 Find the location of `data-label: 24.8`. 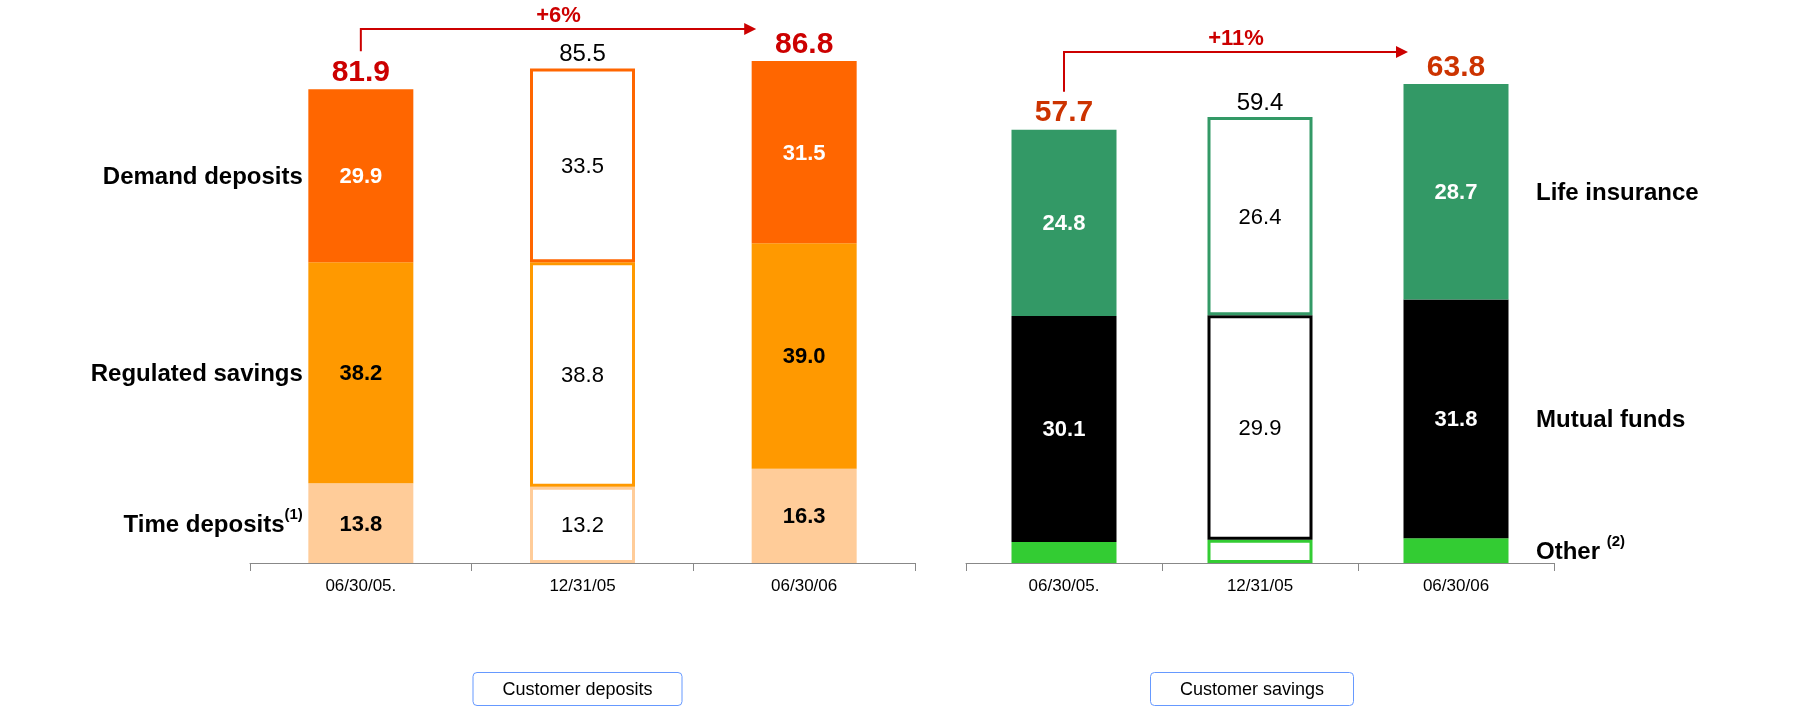

data-label: 24.8 is located at coordinates (1064, 223).